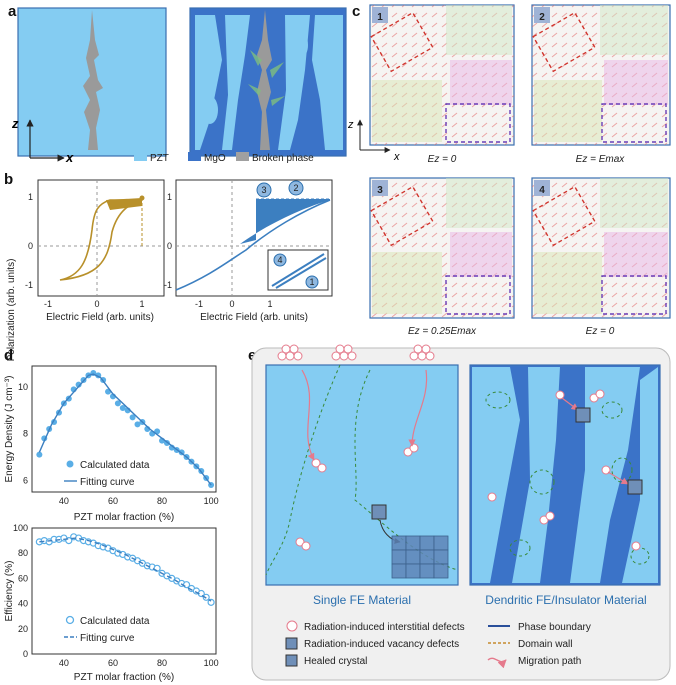 This screenshot has width=676, height=685. What do you see at coordinates (115, 465) in the screenshot?
I see `d-top-legend-data: Calculated data` at bounding box center [115, 465].